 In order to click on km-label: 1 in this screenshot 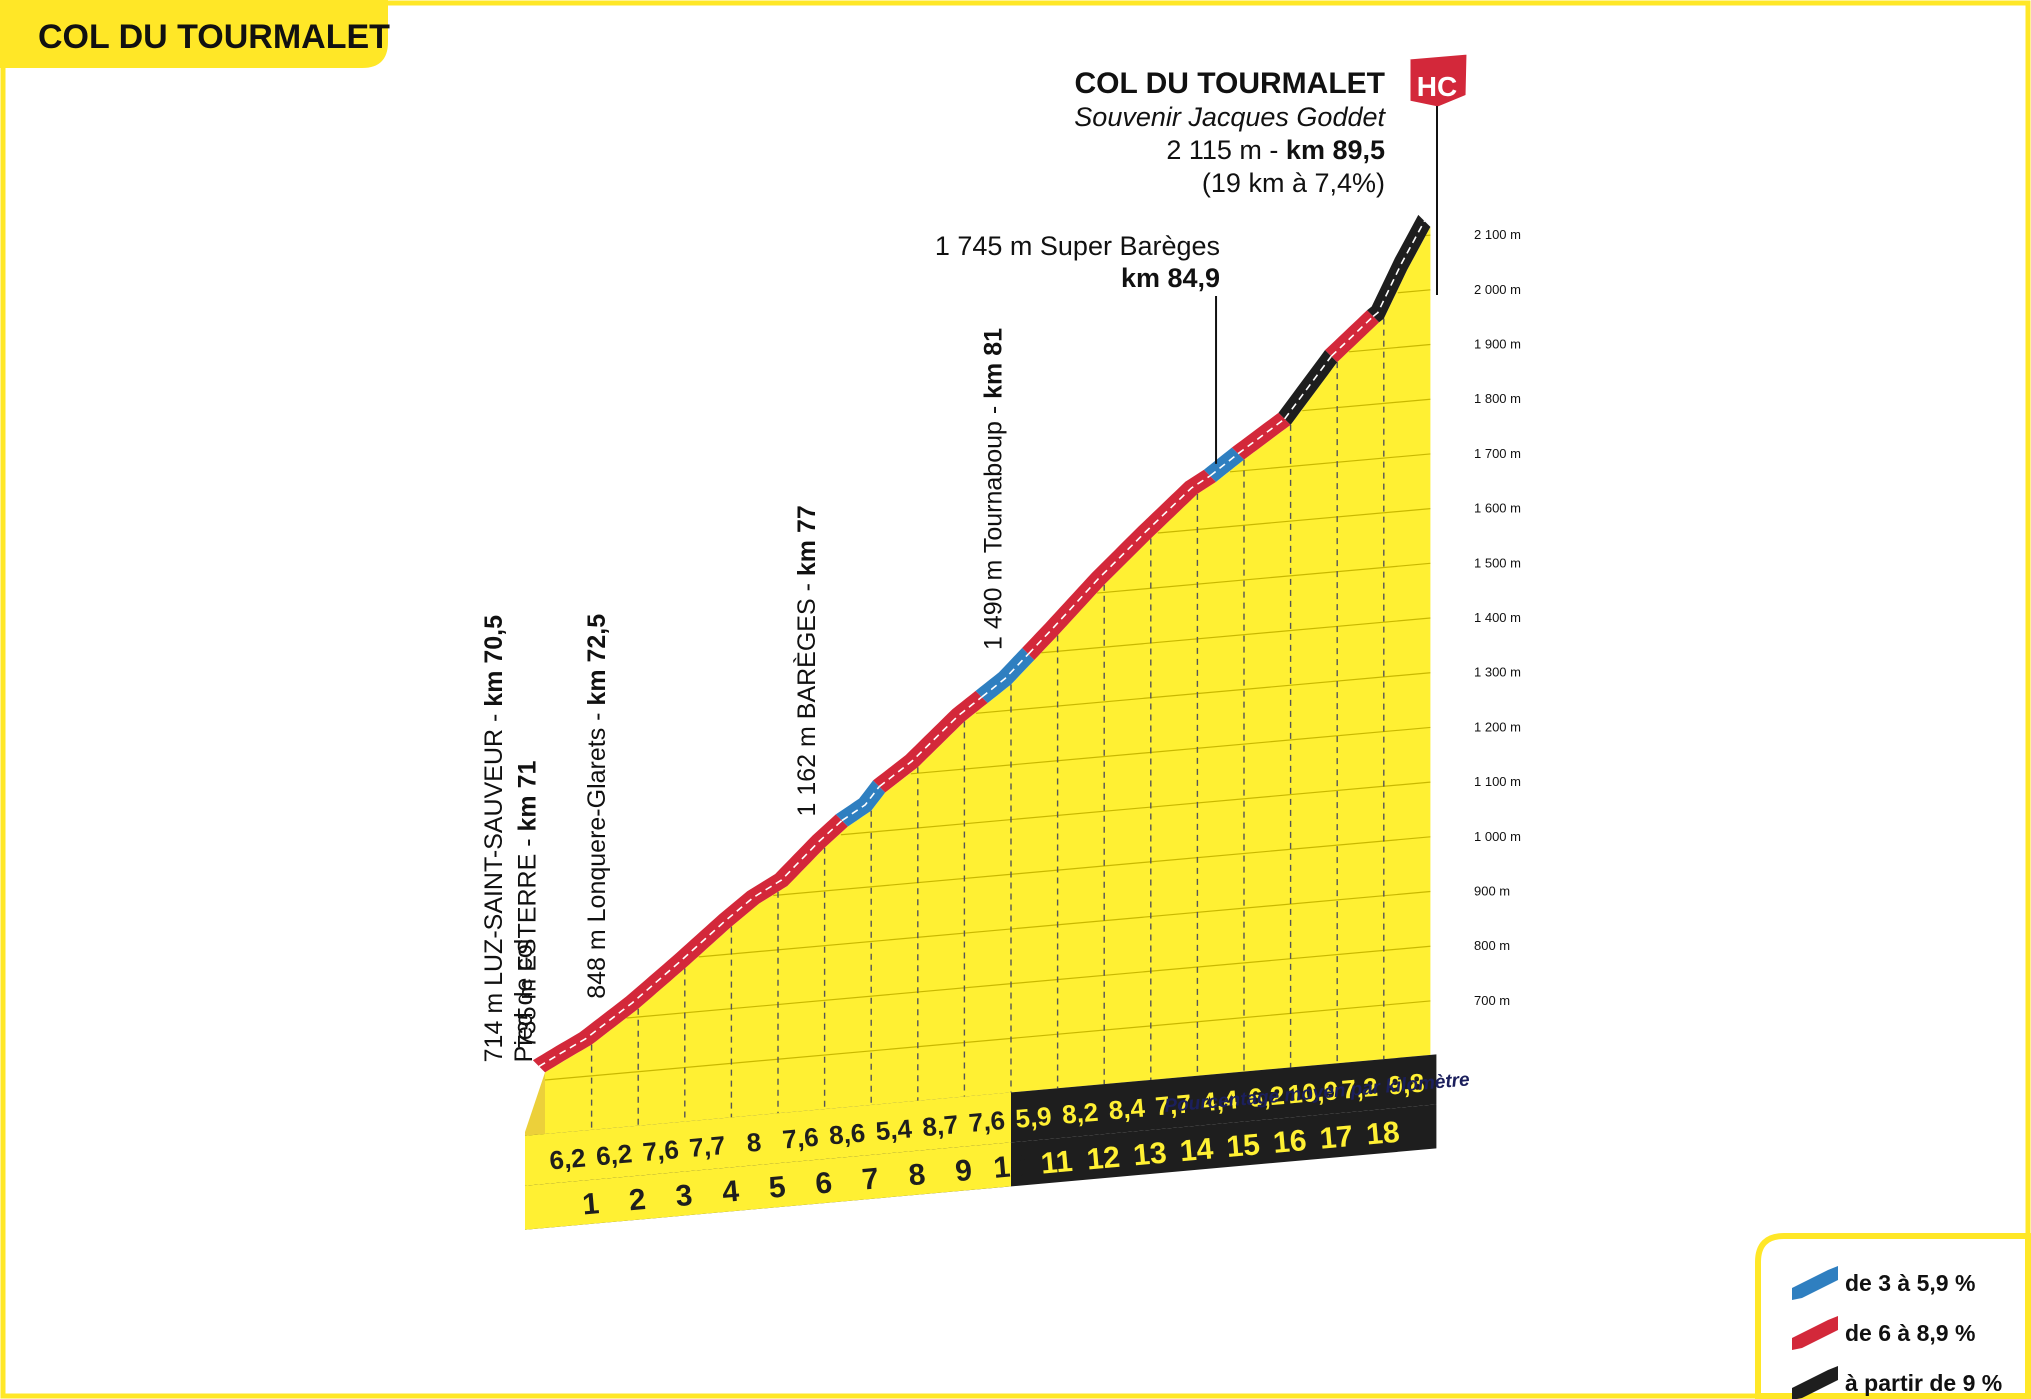, I will do `click(591, 1204)`.